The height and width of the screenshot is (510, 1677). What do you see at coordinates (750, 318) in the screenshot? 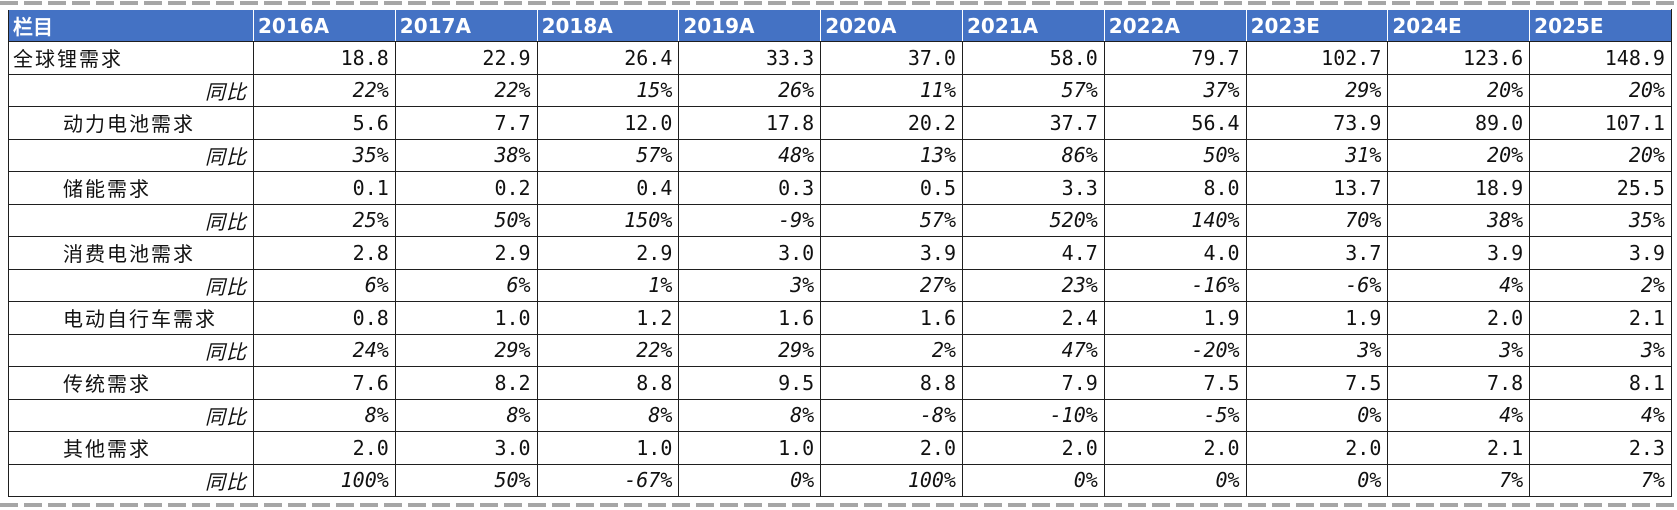
I see `demand-value-cell: 1.6` at bounding box center [750, 318].